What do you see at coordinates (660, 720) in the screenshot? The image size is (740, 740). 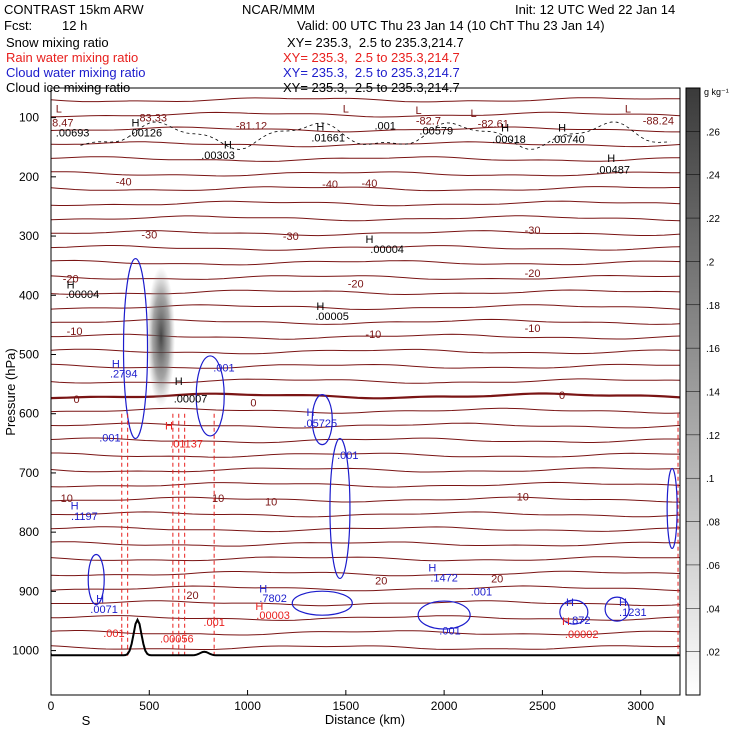 I see `direction-north: N` at bounding box center [660, 720].